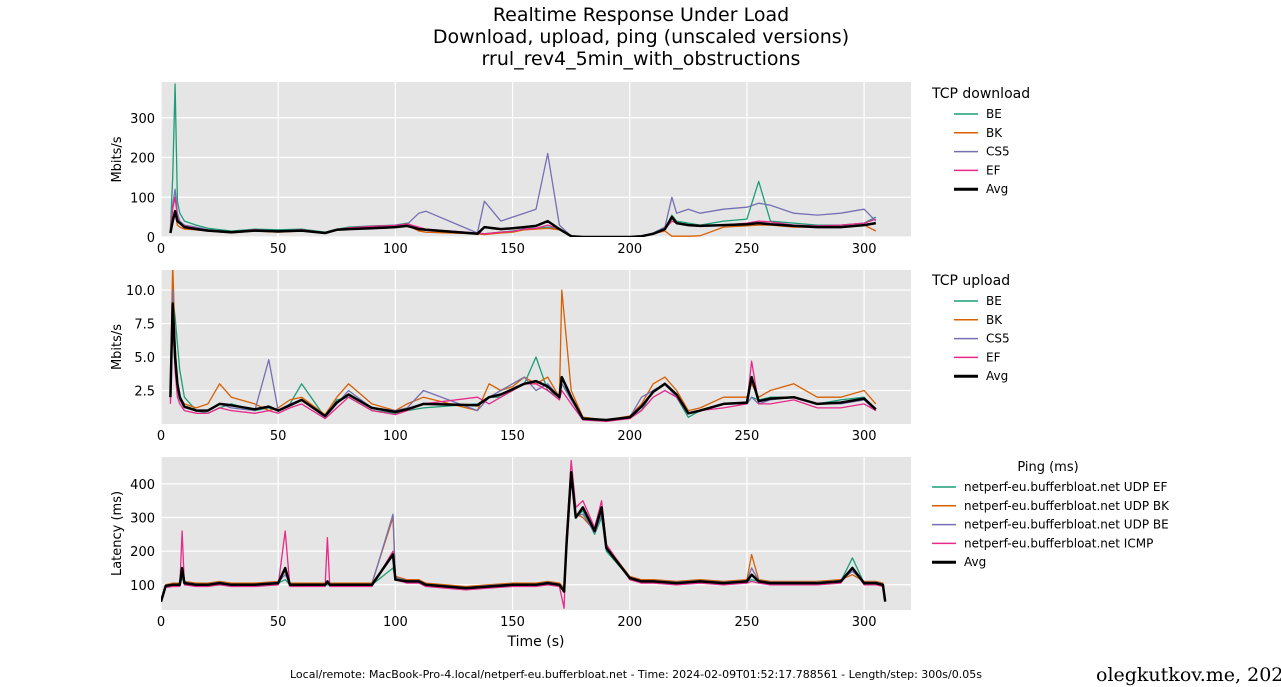 The image size is (1281, 687). I want to click on credit-text: olegkutkov.me, 2024, so click(1188, 675).